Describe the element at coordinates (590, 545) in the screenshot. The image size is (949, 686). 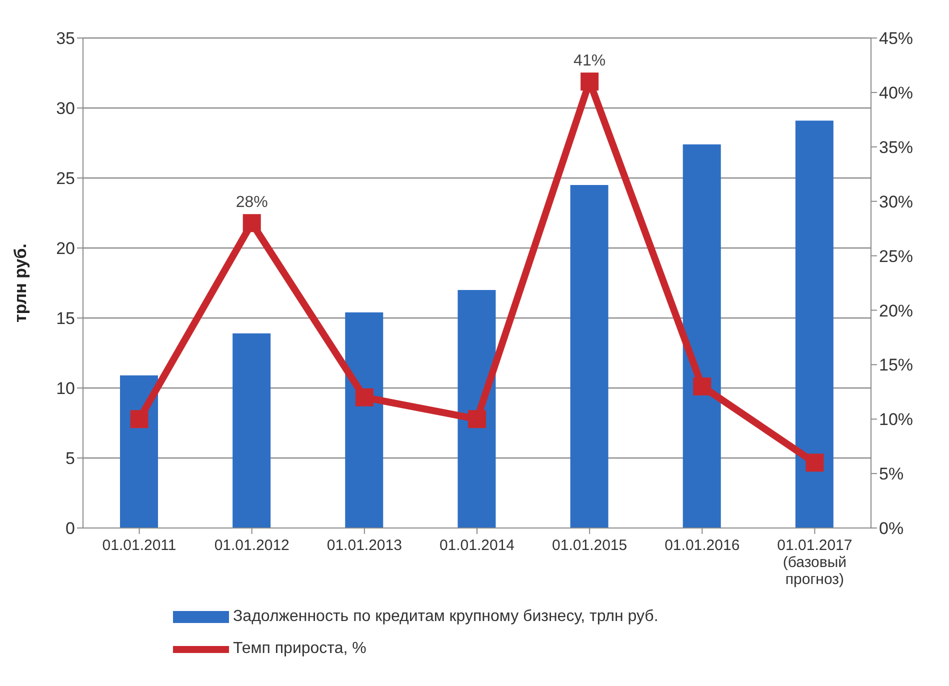
I see `x-tick-label: 01.01.2015` at that location.